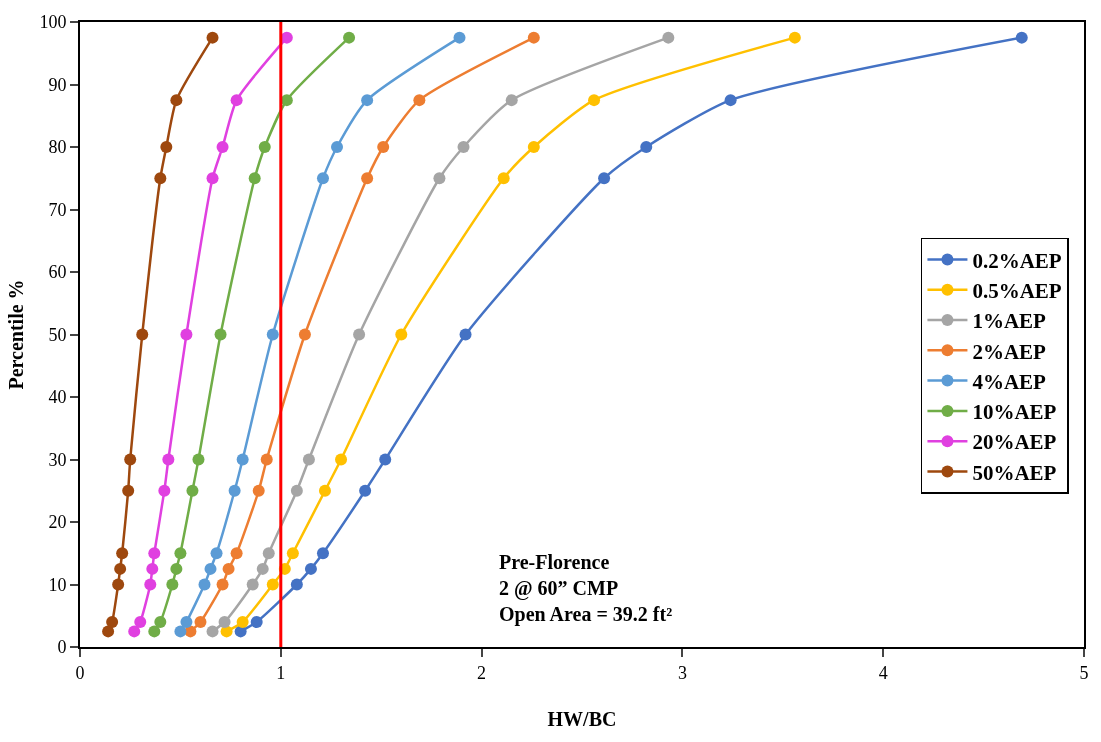 The width and height of the screenshot is (1101, 742). Describe the element at coordinates (1017, 260) in the screenshot. I see `legend-label: 0.2%AEP` at that location.